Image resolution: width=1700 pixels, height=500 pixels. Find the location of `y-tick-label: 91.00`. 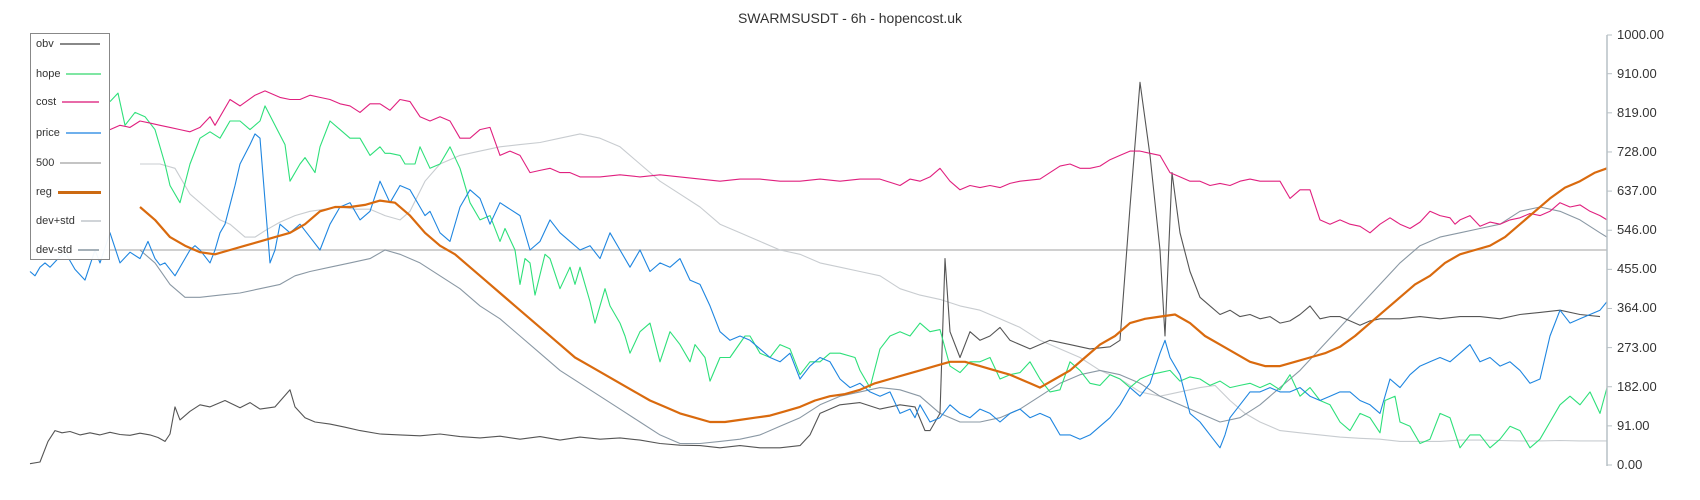

y-tick-label: 91.00 is located at coordinates (1633, 425).